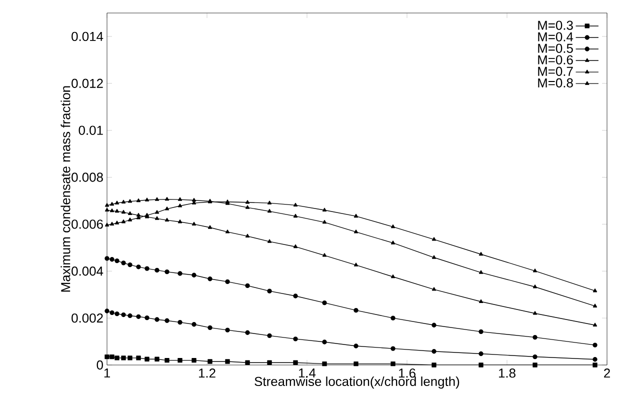 This screenshot has width=618, height=407. I want to click on x-tick-label: 1.2, so click(207, 373).